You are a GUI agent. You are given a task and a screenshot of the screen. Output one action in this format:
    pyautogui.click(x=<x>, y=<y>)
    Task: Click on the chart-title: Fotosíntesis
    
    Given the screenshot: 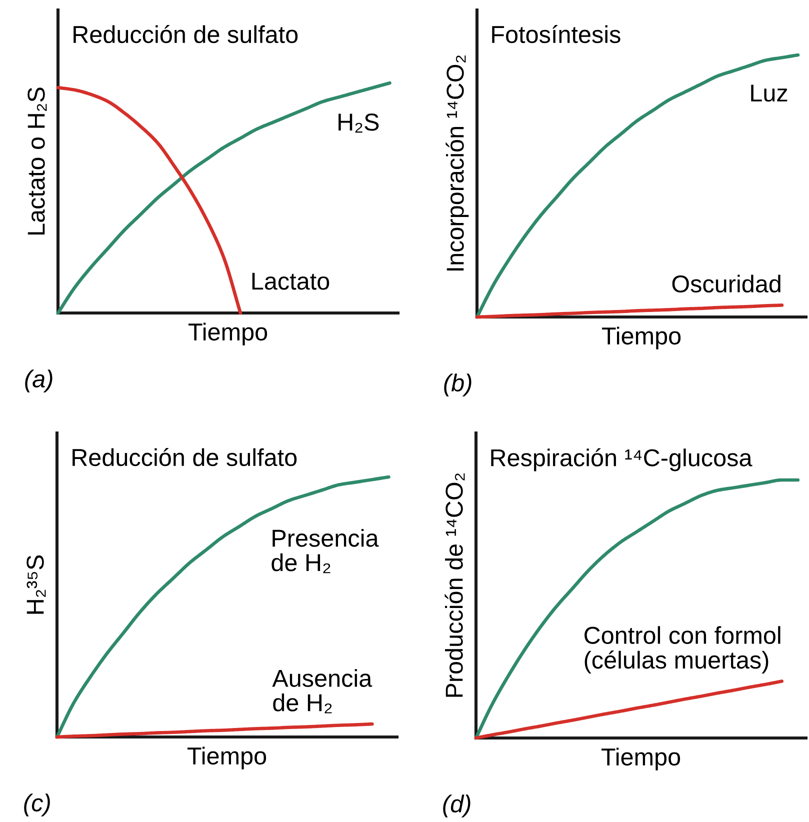 What is the action you would take?
    pyautogui.click(x=556, y=34)
    